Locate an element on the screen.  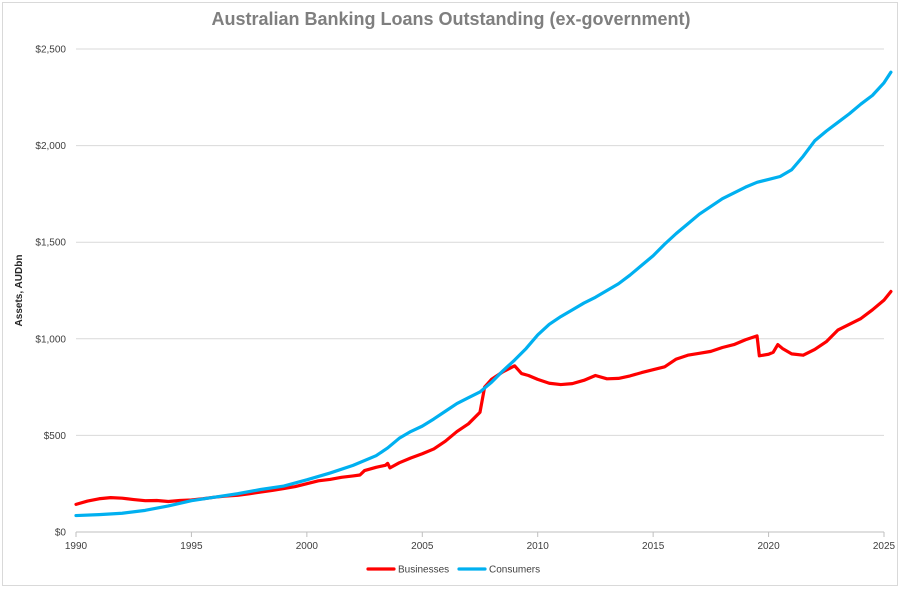
x-tick-label: 2025 is located at coordinates (884, 546).